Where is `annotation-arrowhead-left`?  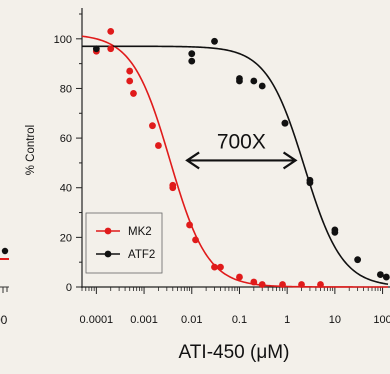
annotation-arrowhead-left is located at coordinates (192, 160).